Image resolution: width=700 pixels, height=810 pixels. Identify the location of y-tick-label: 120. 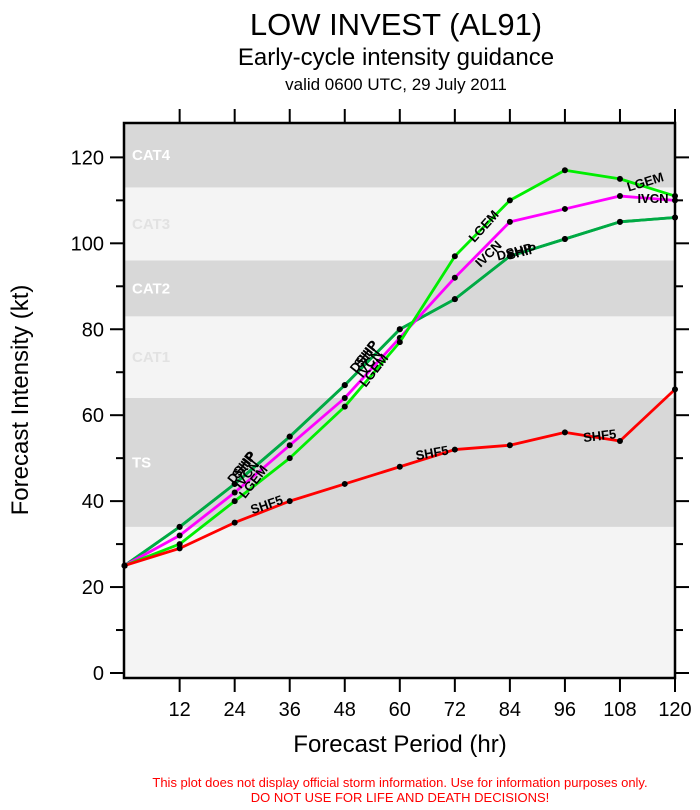
(87, 158).